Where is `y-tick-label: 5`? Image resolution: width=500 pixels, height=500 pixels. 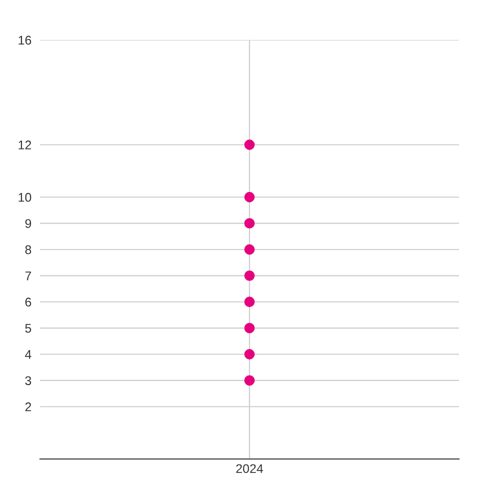
y-tick-label: 5 is located at coordinates (28, 328).